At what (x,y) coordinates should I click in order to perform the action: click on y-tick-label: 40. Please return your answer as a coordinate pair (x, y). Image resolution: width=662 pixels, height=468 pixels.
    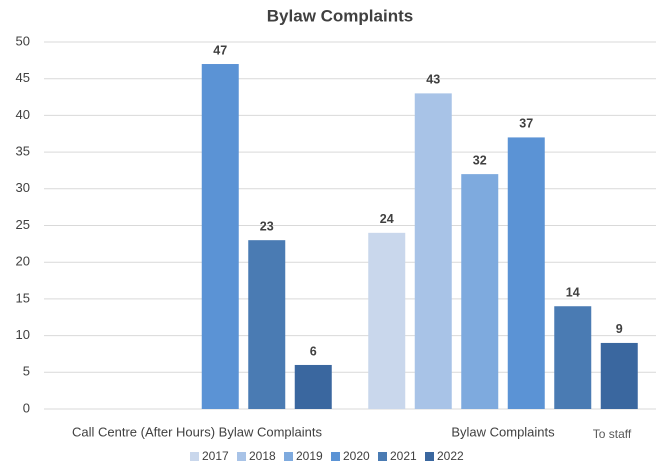
    Looking at the image, I should click on (23, 114).